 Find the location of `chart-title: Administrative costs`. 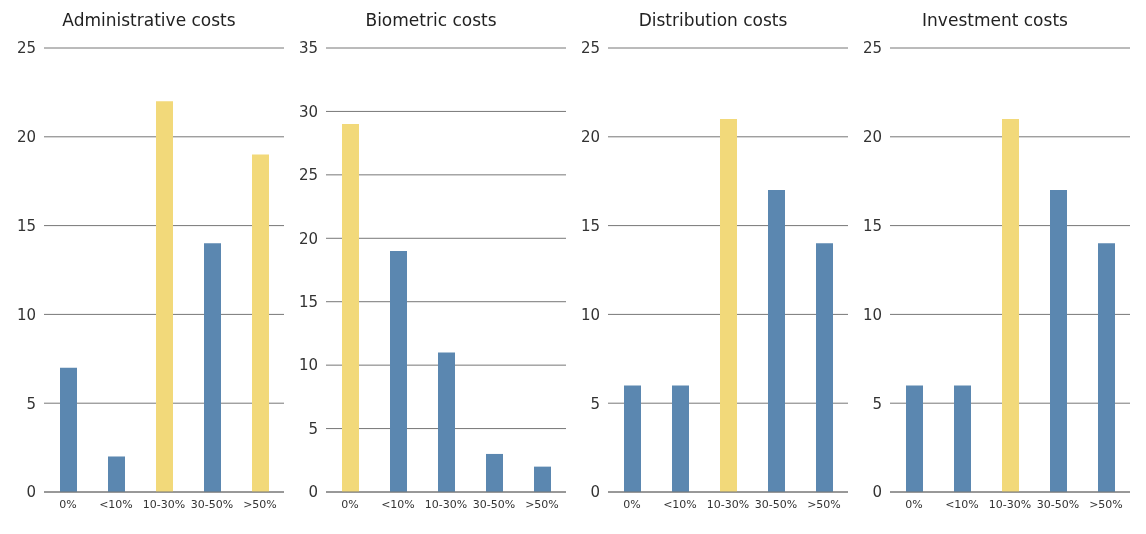

chart-title: Administrative costs is located at coordinates (149, 20).